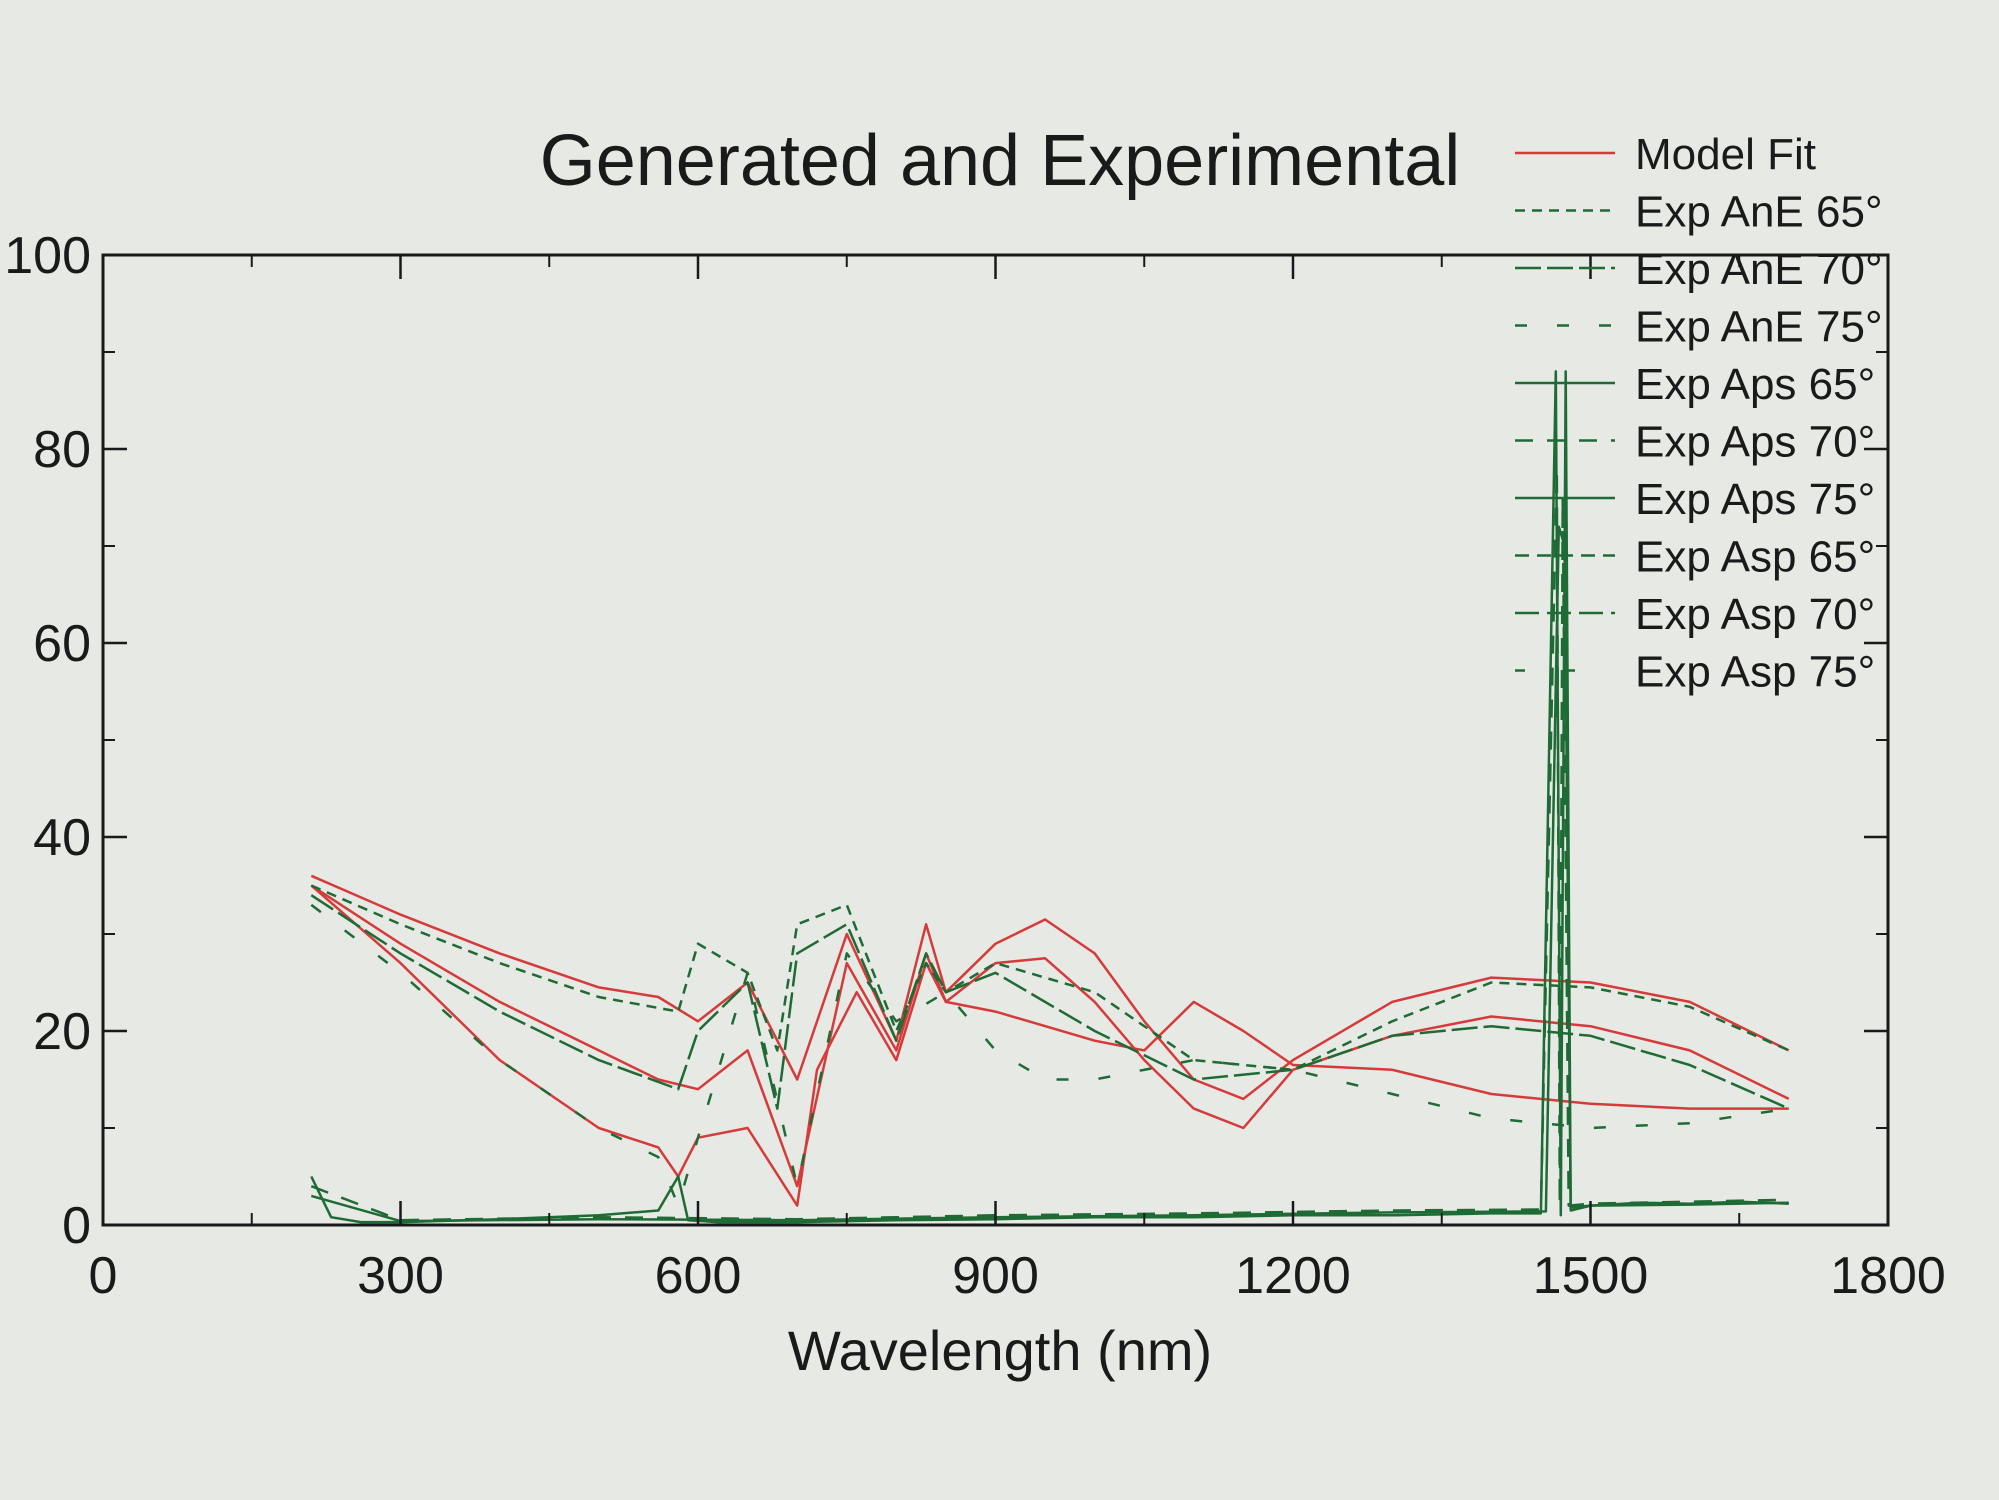  I want to click on legend-label: Exp AnE 75°, so click(1759, 327).